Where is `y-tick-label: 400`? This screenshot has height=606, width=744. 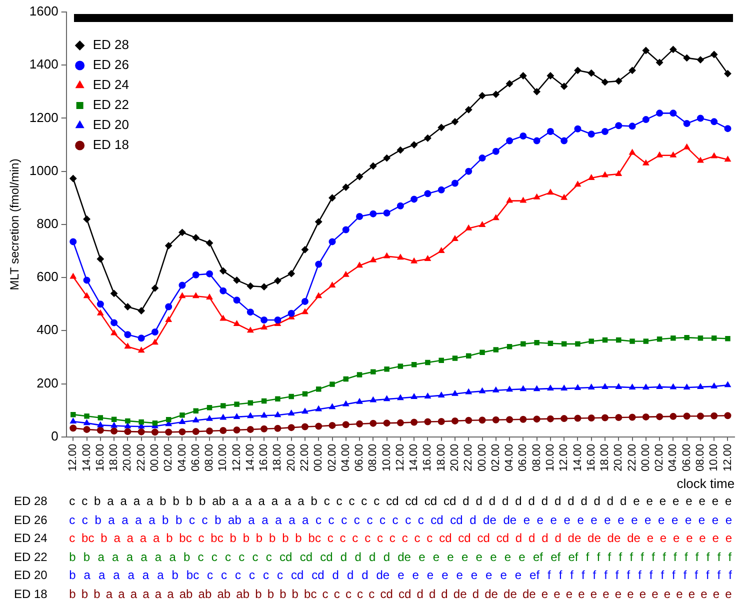
y-tick-label: 400 is located at coordinates (47, 330).